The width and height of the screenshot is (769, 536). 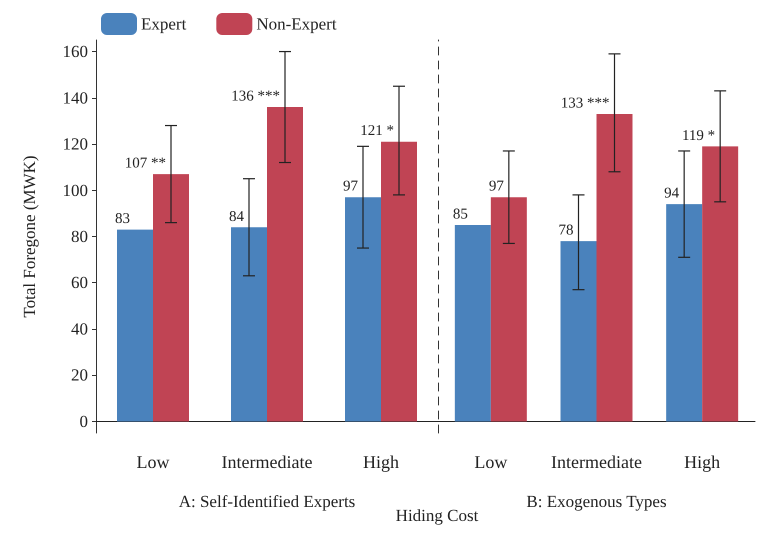 What do you see at coordinates (145, 164) in the screenshot?
I see `data-label: 107 **` at bounding box center [145, 164].